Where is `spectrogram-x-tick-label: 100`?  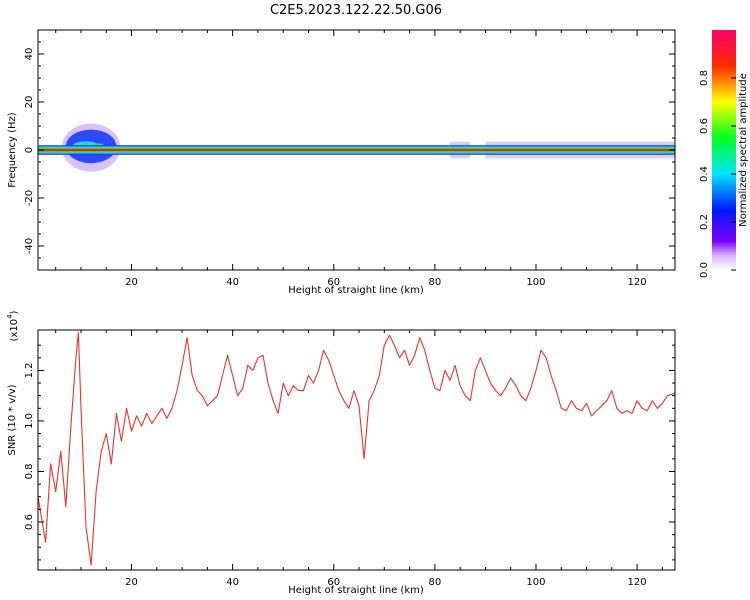 spectrogram-x-tick-label: 100 is located at coordinates (535, 282).